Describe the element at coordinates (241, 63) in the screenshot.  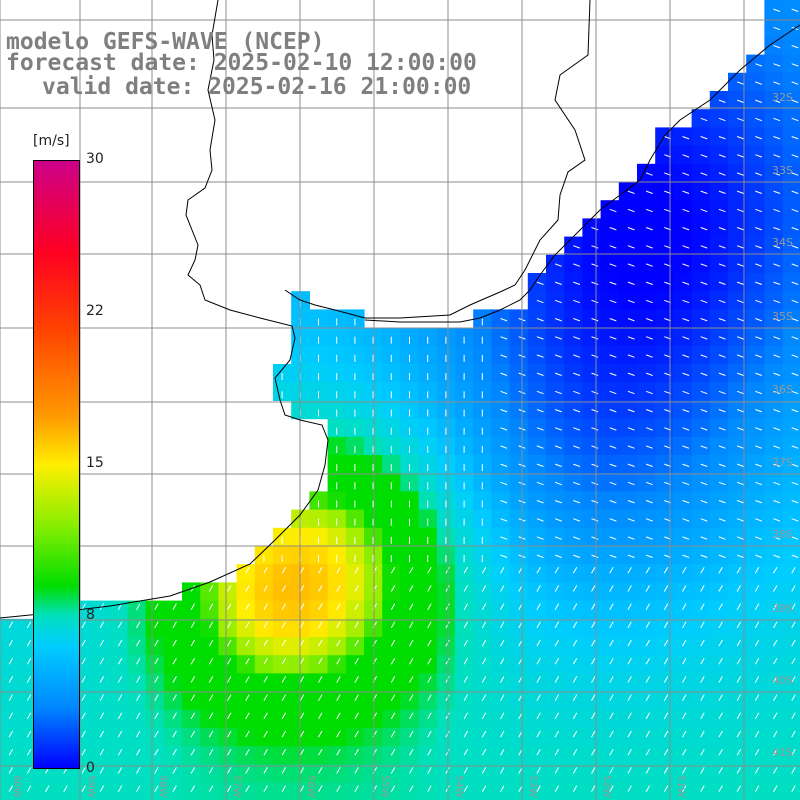
I see `title-forecast-date: forecast date: 2025-02-10 12:00:00` at that location.